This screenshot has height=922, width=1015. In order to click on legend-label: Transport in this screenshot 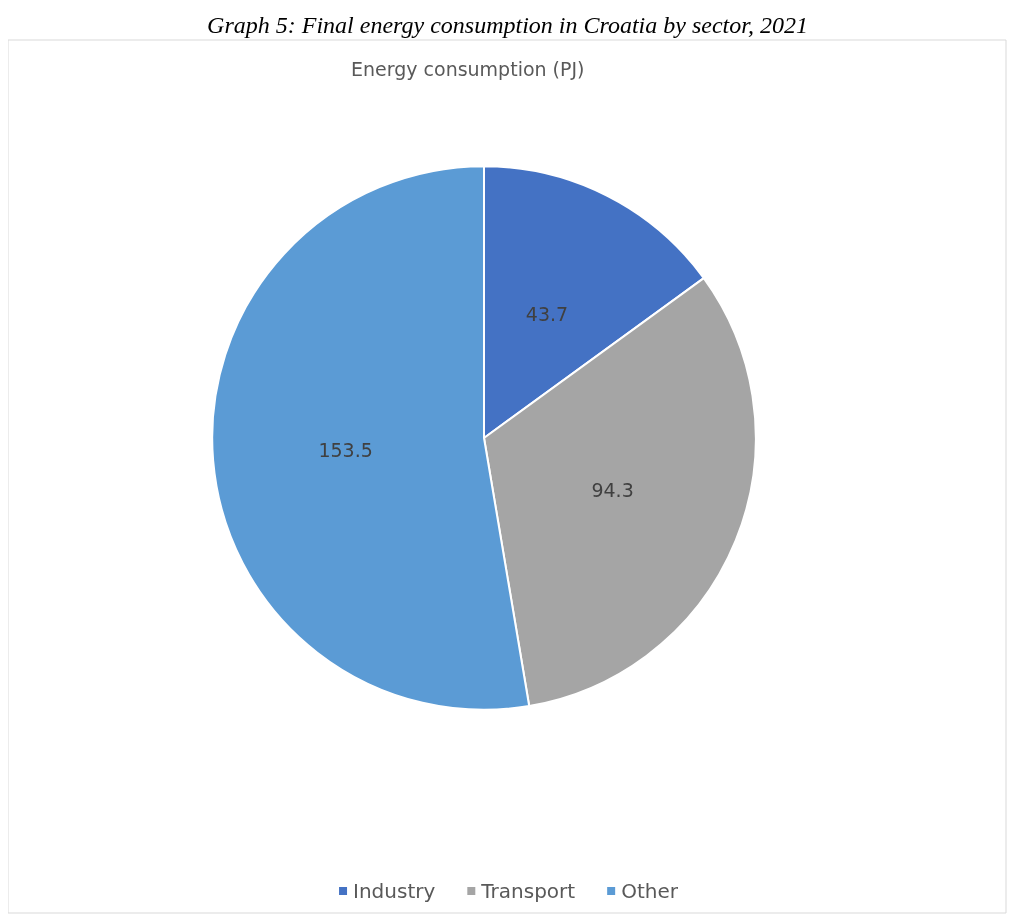, I will do `click(528, 891)`.